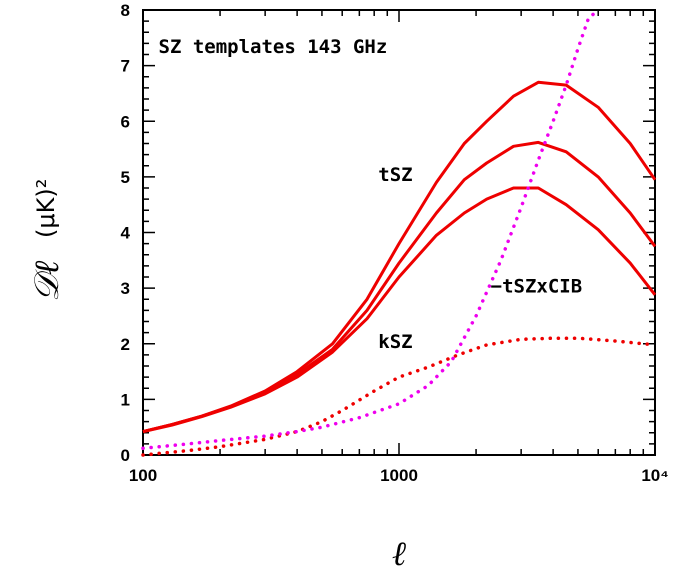 The width and height of the screenshot is (673, 573). What do you see at coordinates (125, 344) in the screenshot?
I see `y-tick-label: 2` at bounding box center [125, 344].